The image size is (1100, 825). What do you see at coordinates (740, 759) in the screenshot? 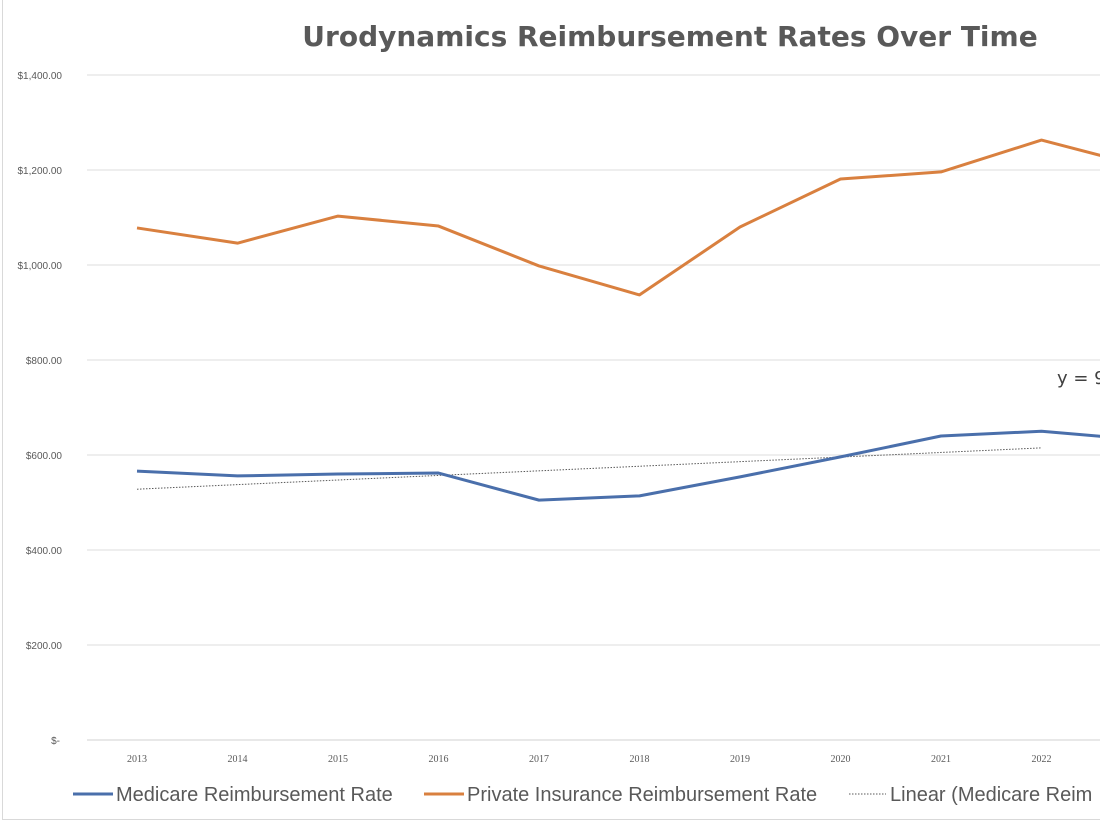
I see `x-tick-label: 2019` at bounding box center [740, 759].